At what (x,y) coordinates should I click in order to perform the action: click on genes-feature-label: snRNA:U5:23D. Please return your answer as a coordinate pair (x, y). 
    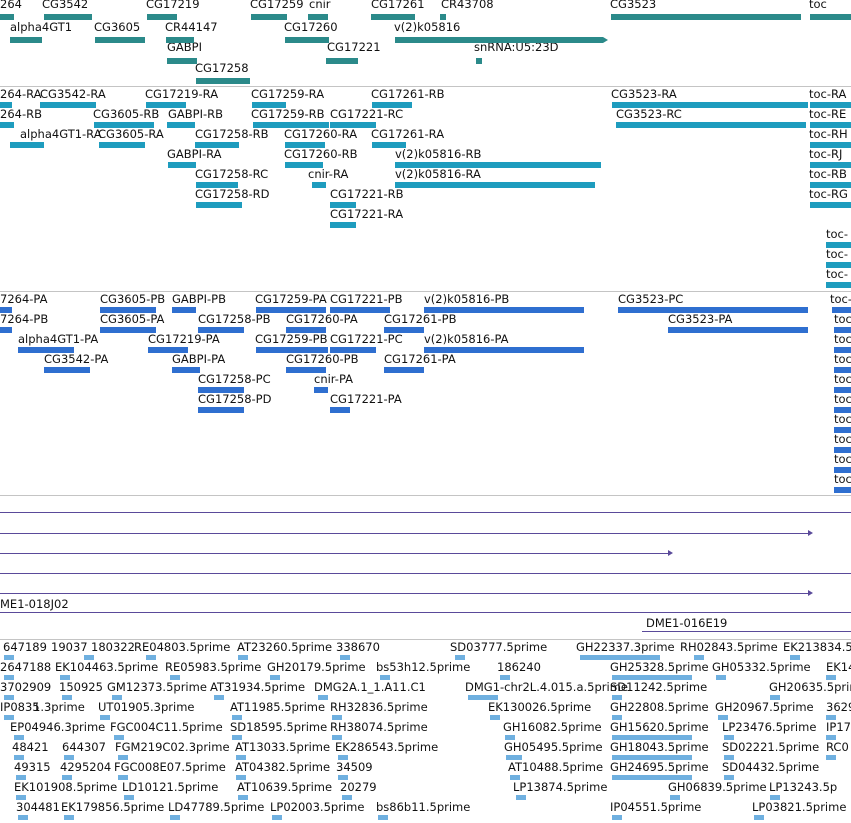
    Looking at the image, I should click on (516, 47).